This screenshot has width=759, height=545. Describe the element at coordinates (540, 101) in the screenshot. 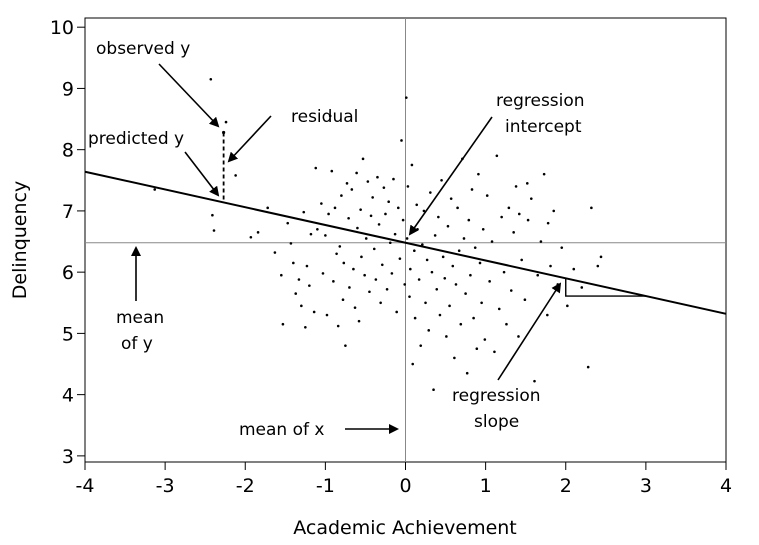

I see `regression-intercept-label-1: regression` at that location.